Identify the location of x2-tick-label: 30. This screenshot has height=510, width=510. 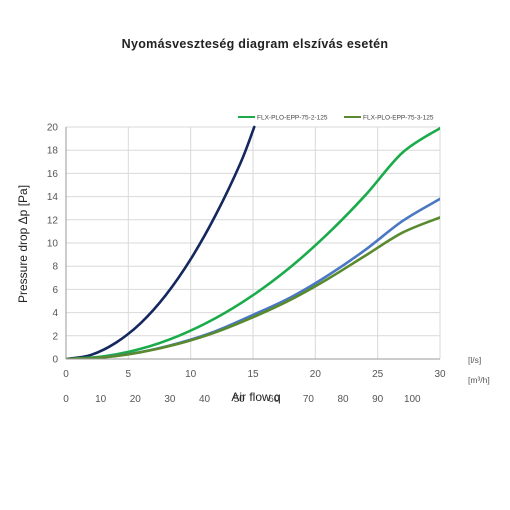
(170, 399).